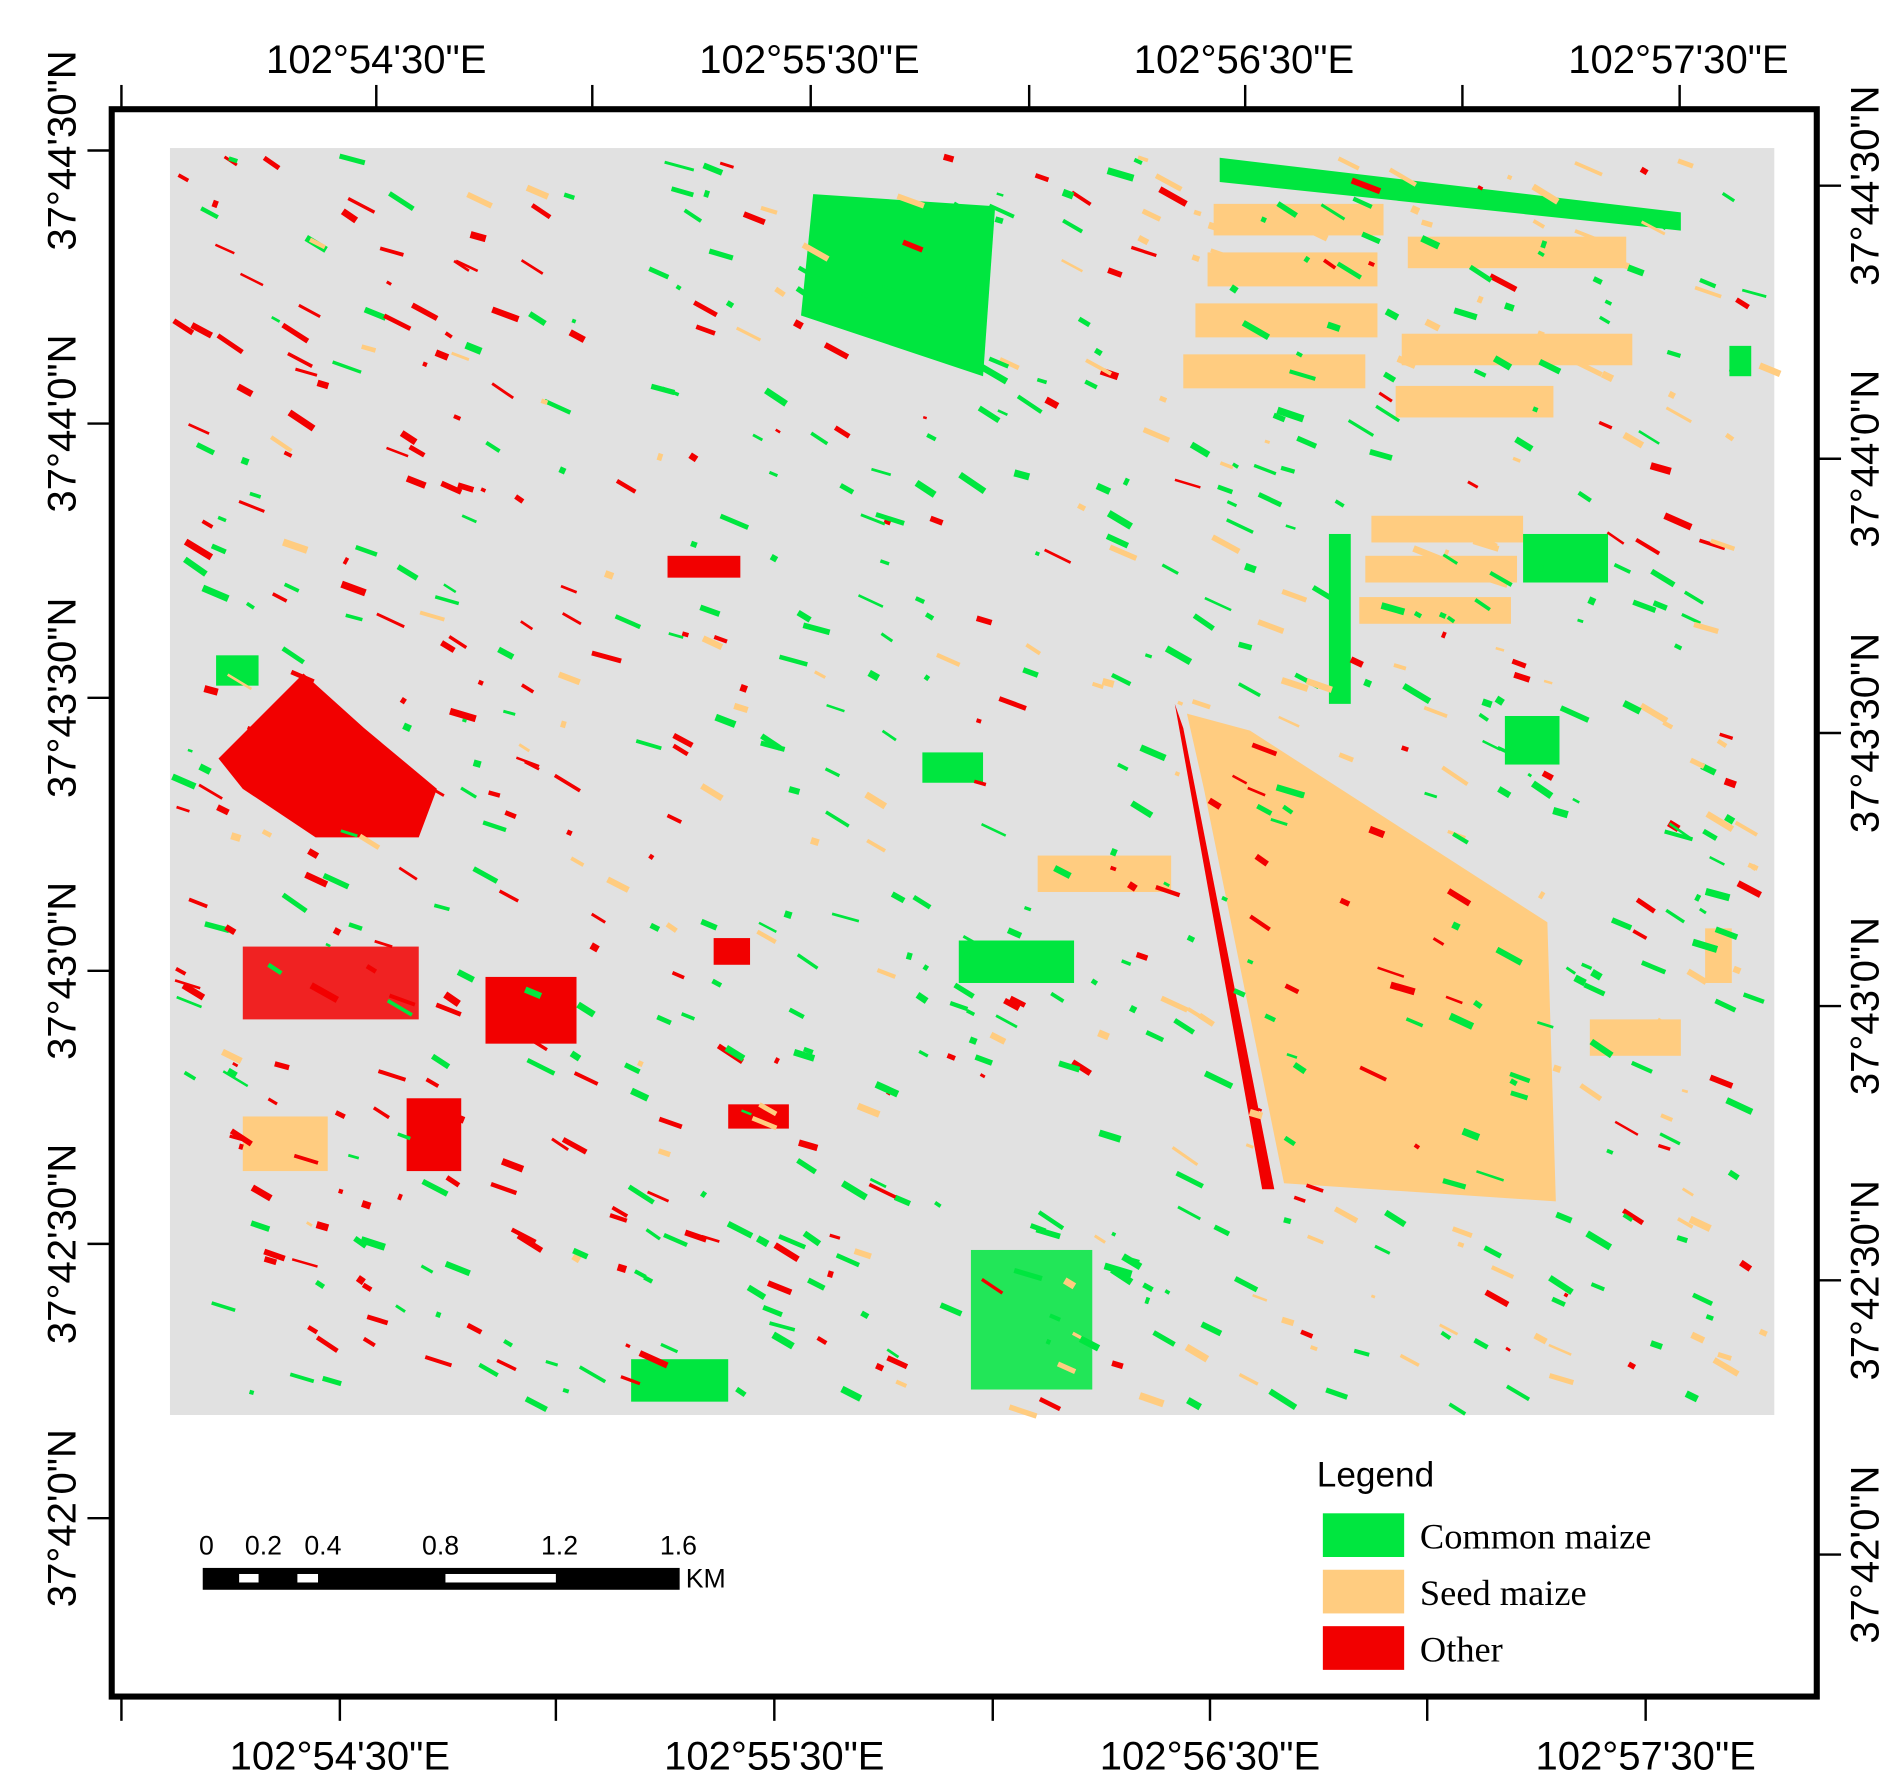 The height and width of the screenshot is (1790, 1903). Describe the element at coordinates (559, 1546) in the screenshot. I see `scale-label: 1.2` at that location.